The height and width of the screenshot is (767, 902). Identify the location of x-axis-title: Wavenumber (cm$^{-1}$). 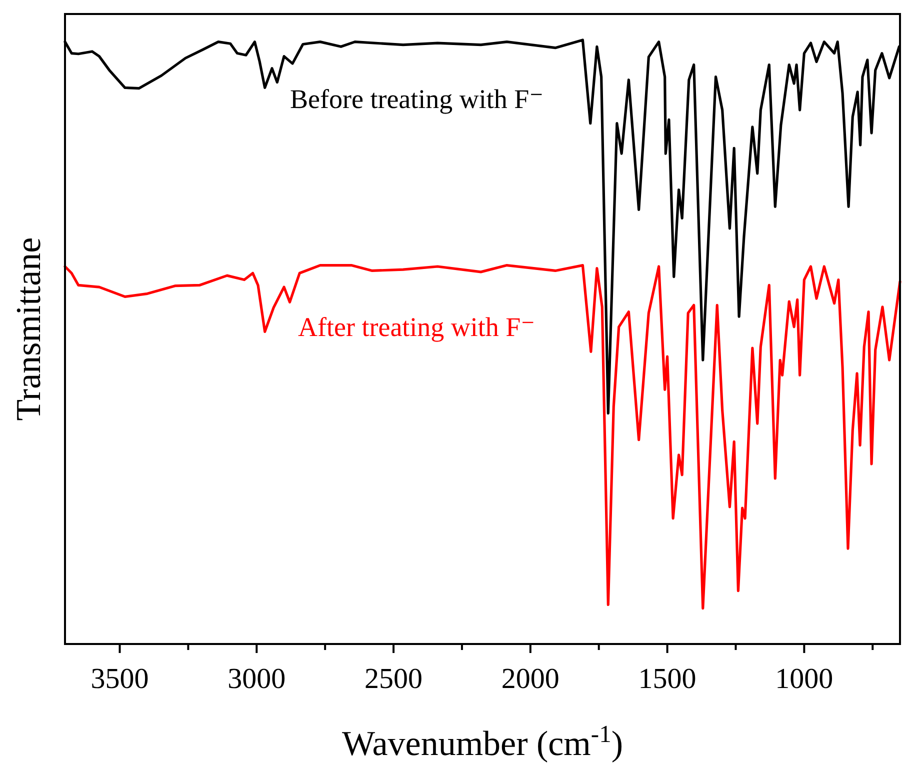
(482, 741).